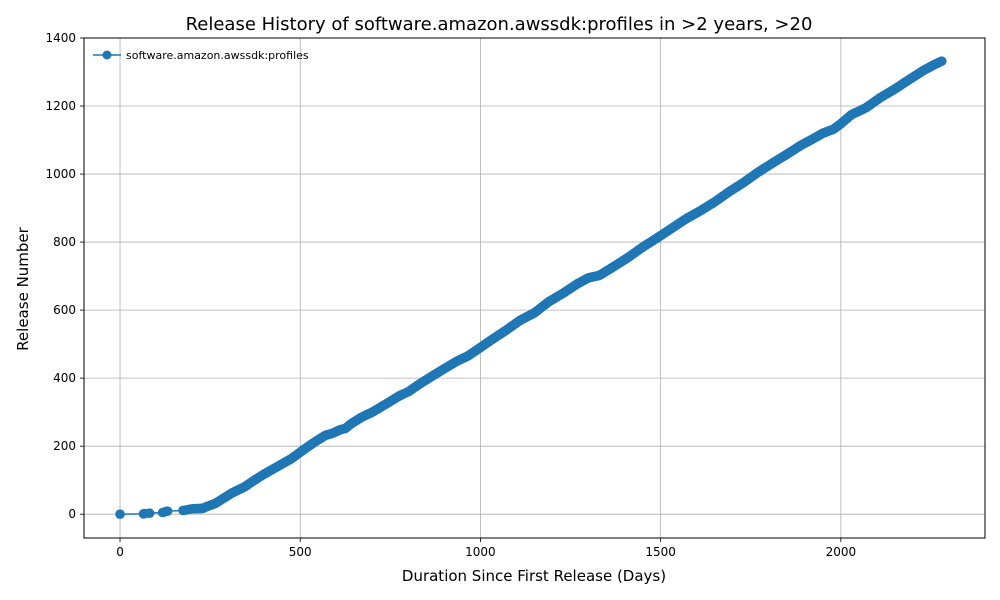 The height and width of the screenshot is (600, 1000). I want to click on legend: software.amazon.awssdk:profiles, so click(201, 55).